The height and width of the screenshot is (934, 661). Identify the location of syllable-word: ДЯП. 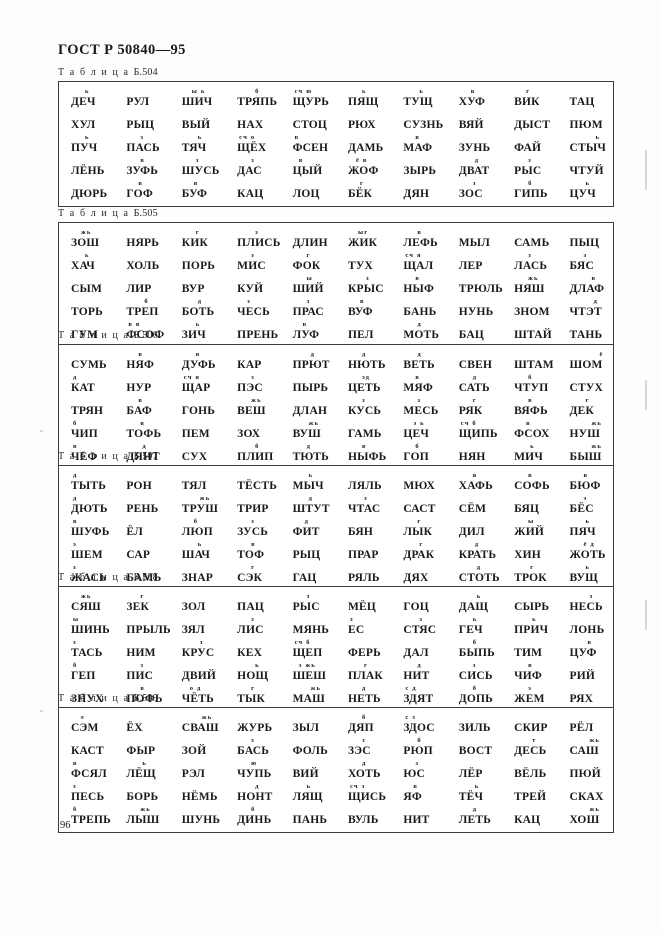
(360, 728).